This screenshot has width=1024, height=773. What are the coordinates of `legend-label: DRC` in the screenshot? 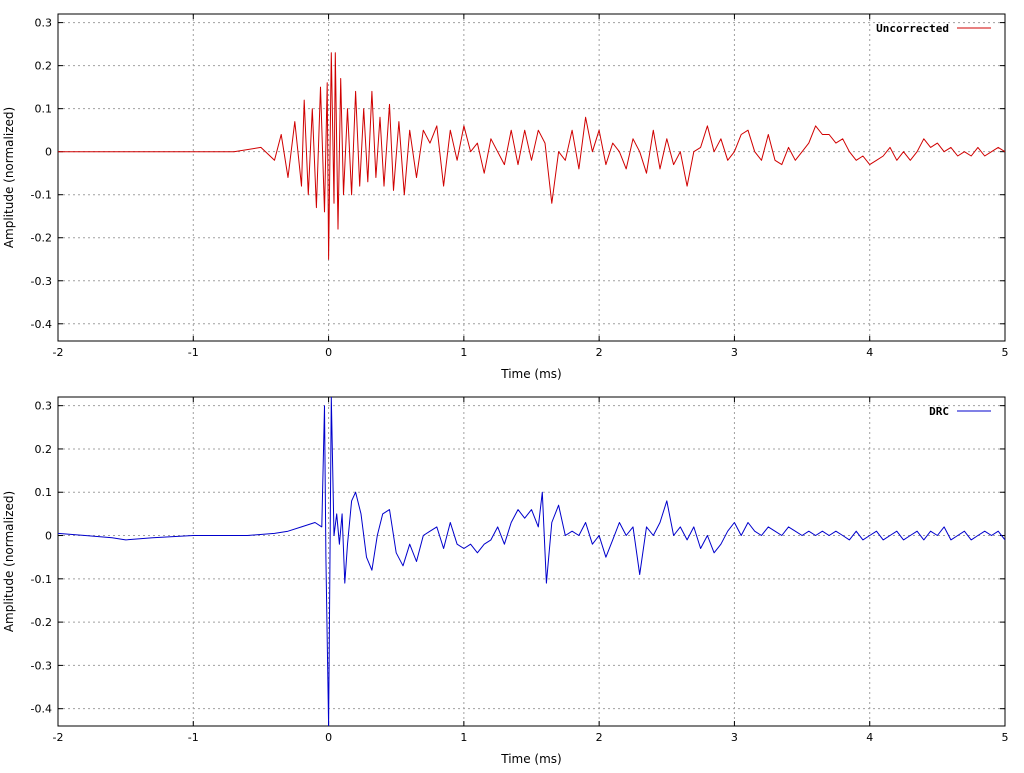 It's located at (939, 411).